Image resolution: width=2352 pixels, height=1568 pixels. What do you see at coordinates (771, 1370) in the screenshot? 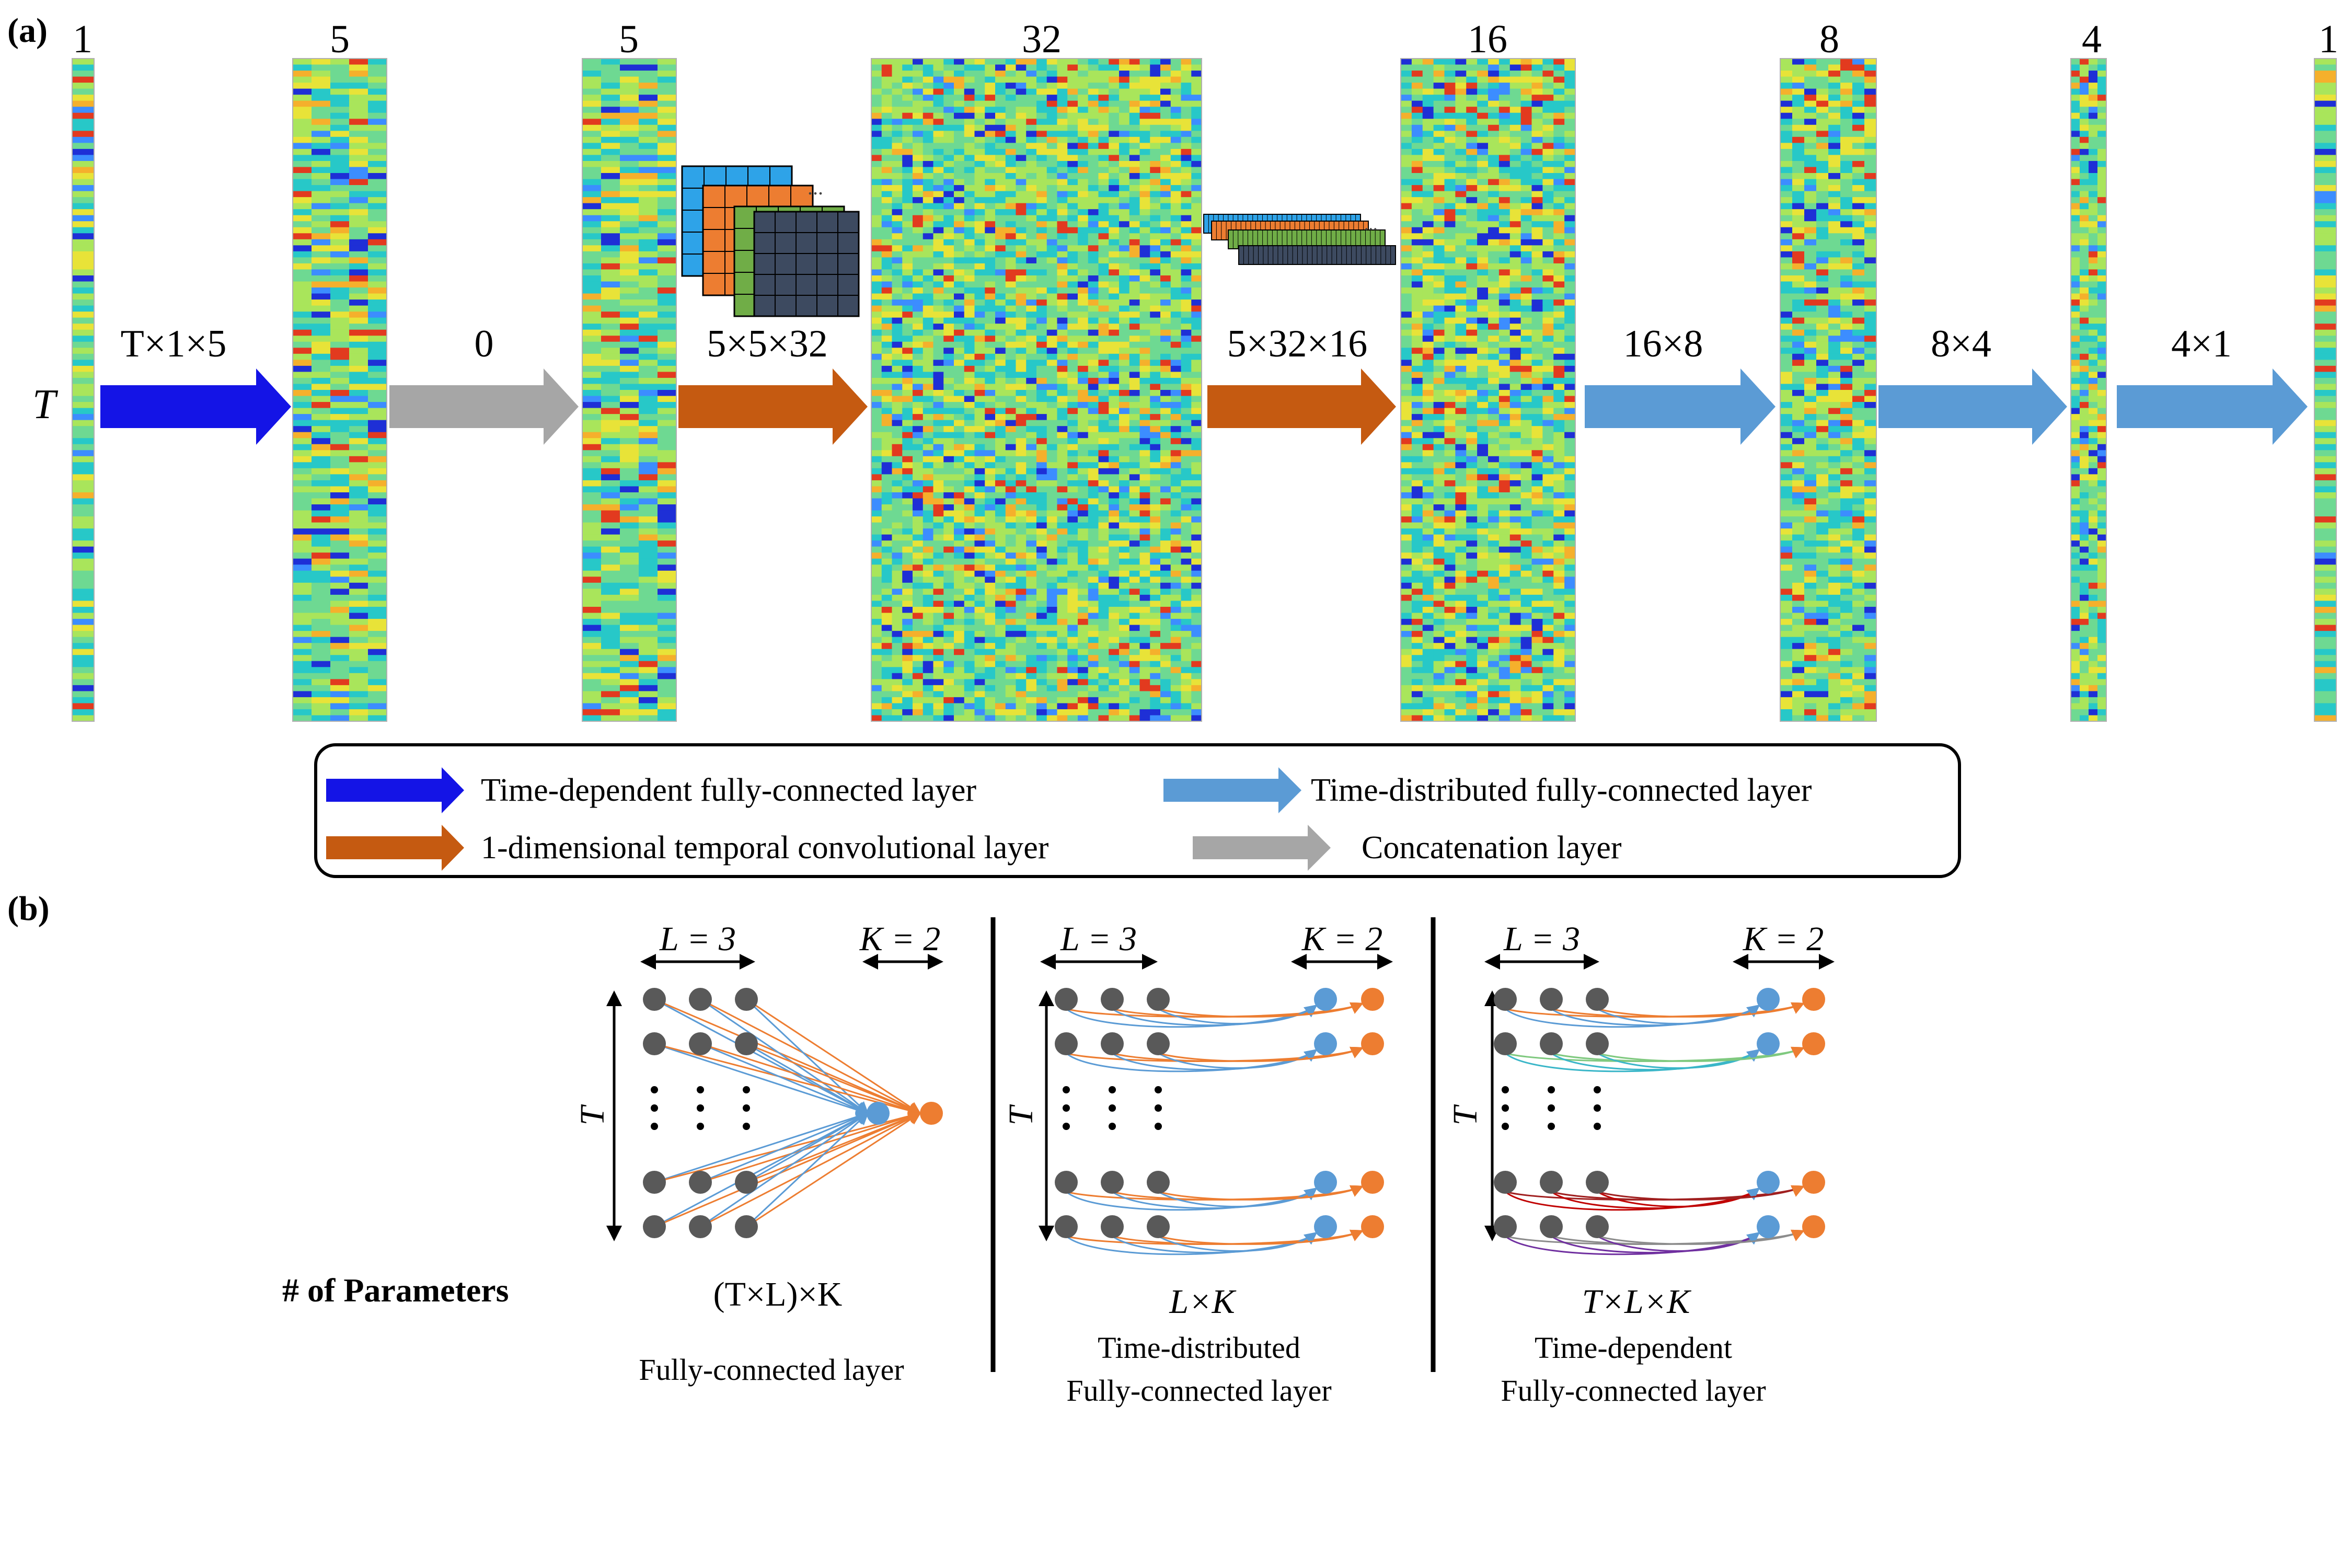
I see `fc-caption: Fully-connected layer` at bounding box center [771, 1370].